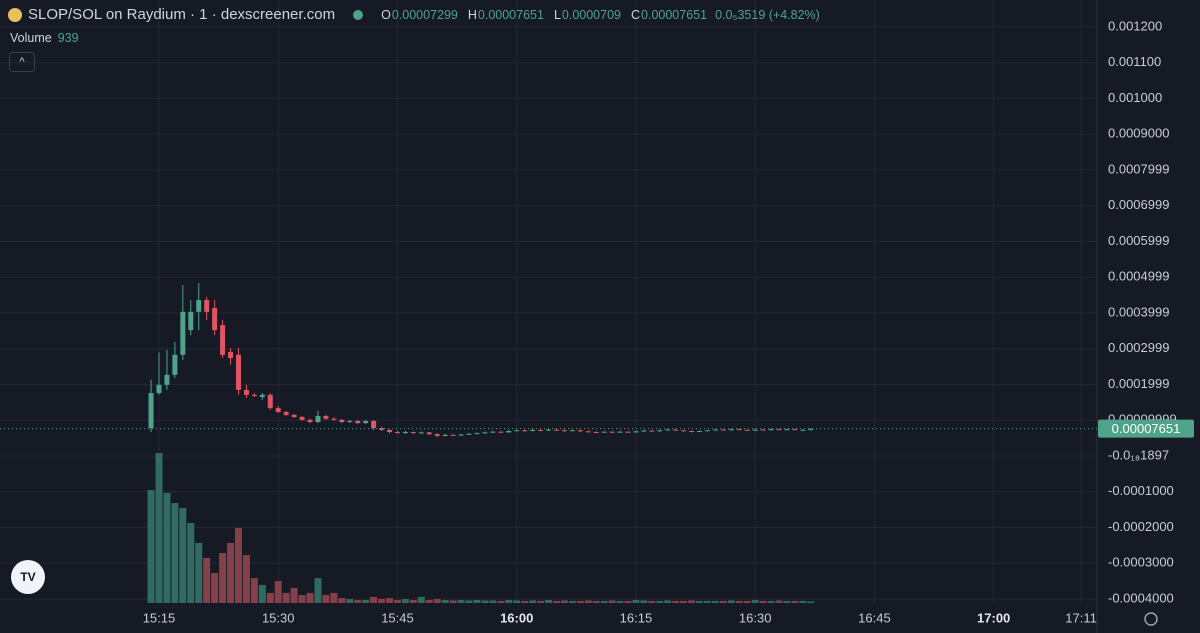  What do you see at coordinates (44, 38) in the screenshot?
I see `volume-legend: Volume 939` at bounding box center [44, 38].